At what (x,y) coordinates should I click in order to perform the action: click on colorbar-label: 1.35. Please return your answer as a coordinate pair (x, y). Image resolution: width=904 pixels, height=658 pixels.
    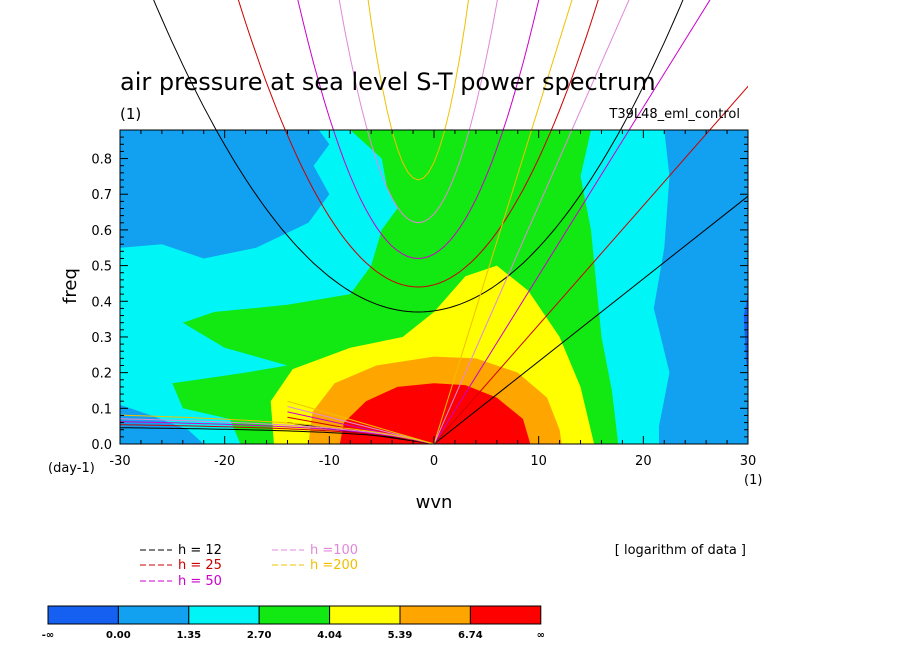
    Looking at the image, I should click on (188, 635).